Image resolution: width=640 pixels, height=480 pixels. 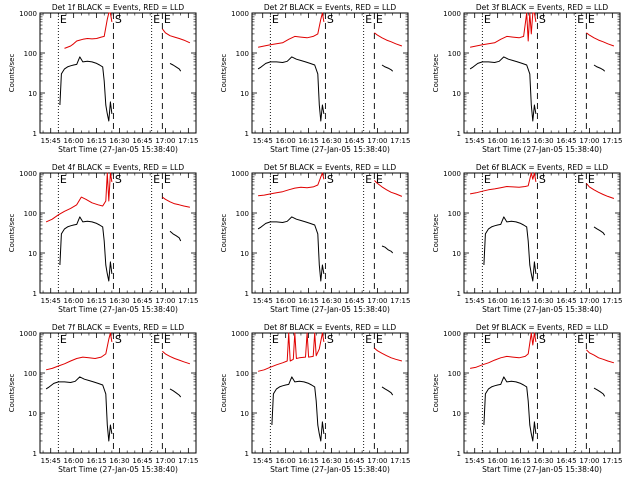 I want to click on x-tick-label: 16:30, so click(x=543, y=461).